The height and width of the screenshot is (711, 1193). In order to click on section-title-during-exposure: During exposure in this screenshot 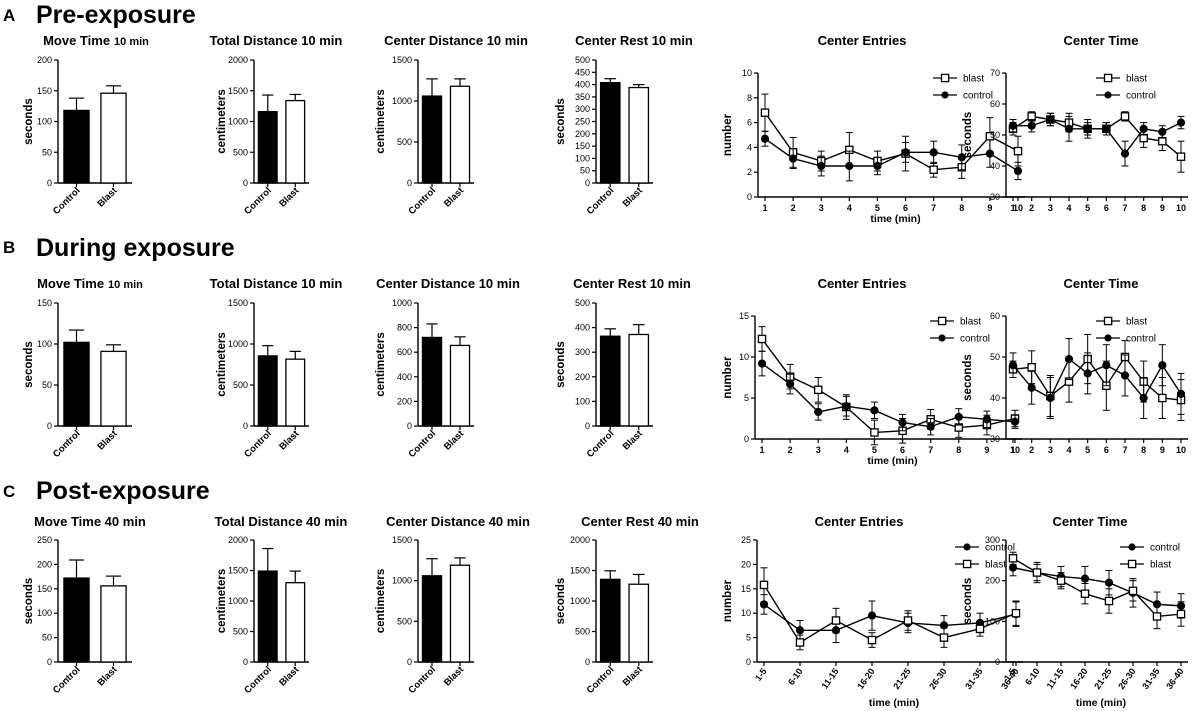, I will do `click(135, 248)`.